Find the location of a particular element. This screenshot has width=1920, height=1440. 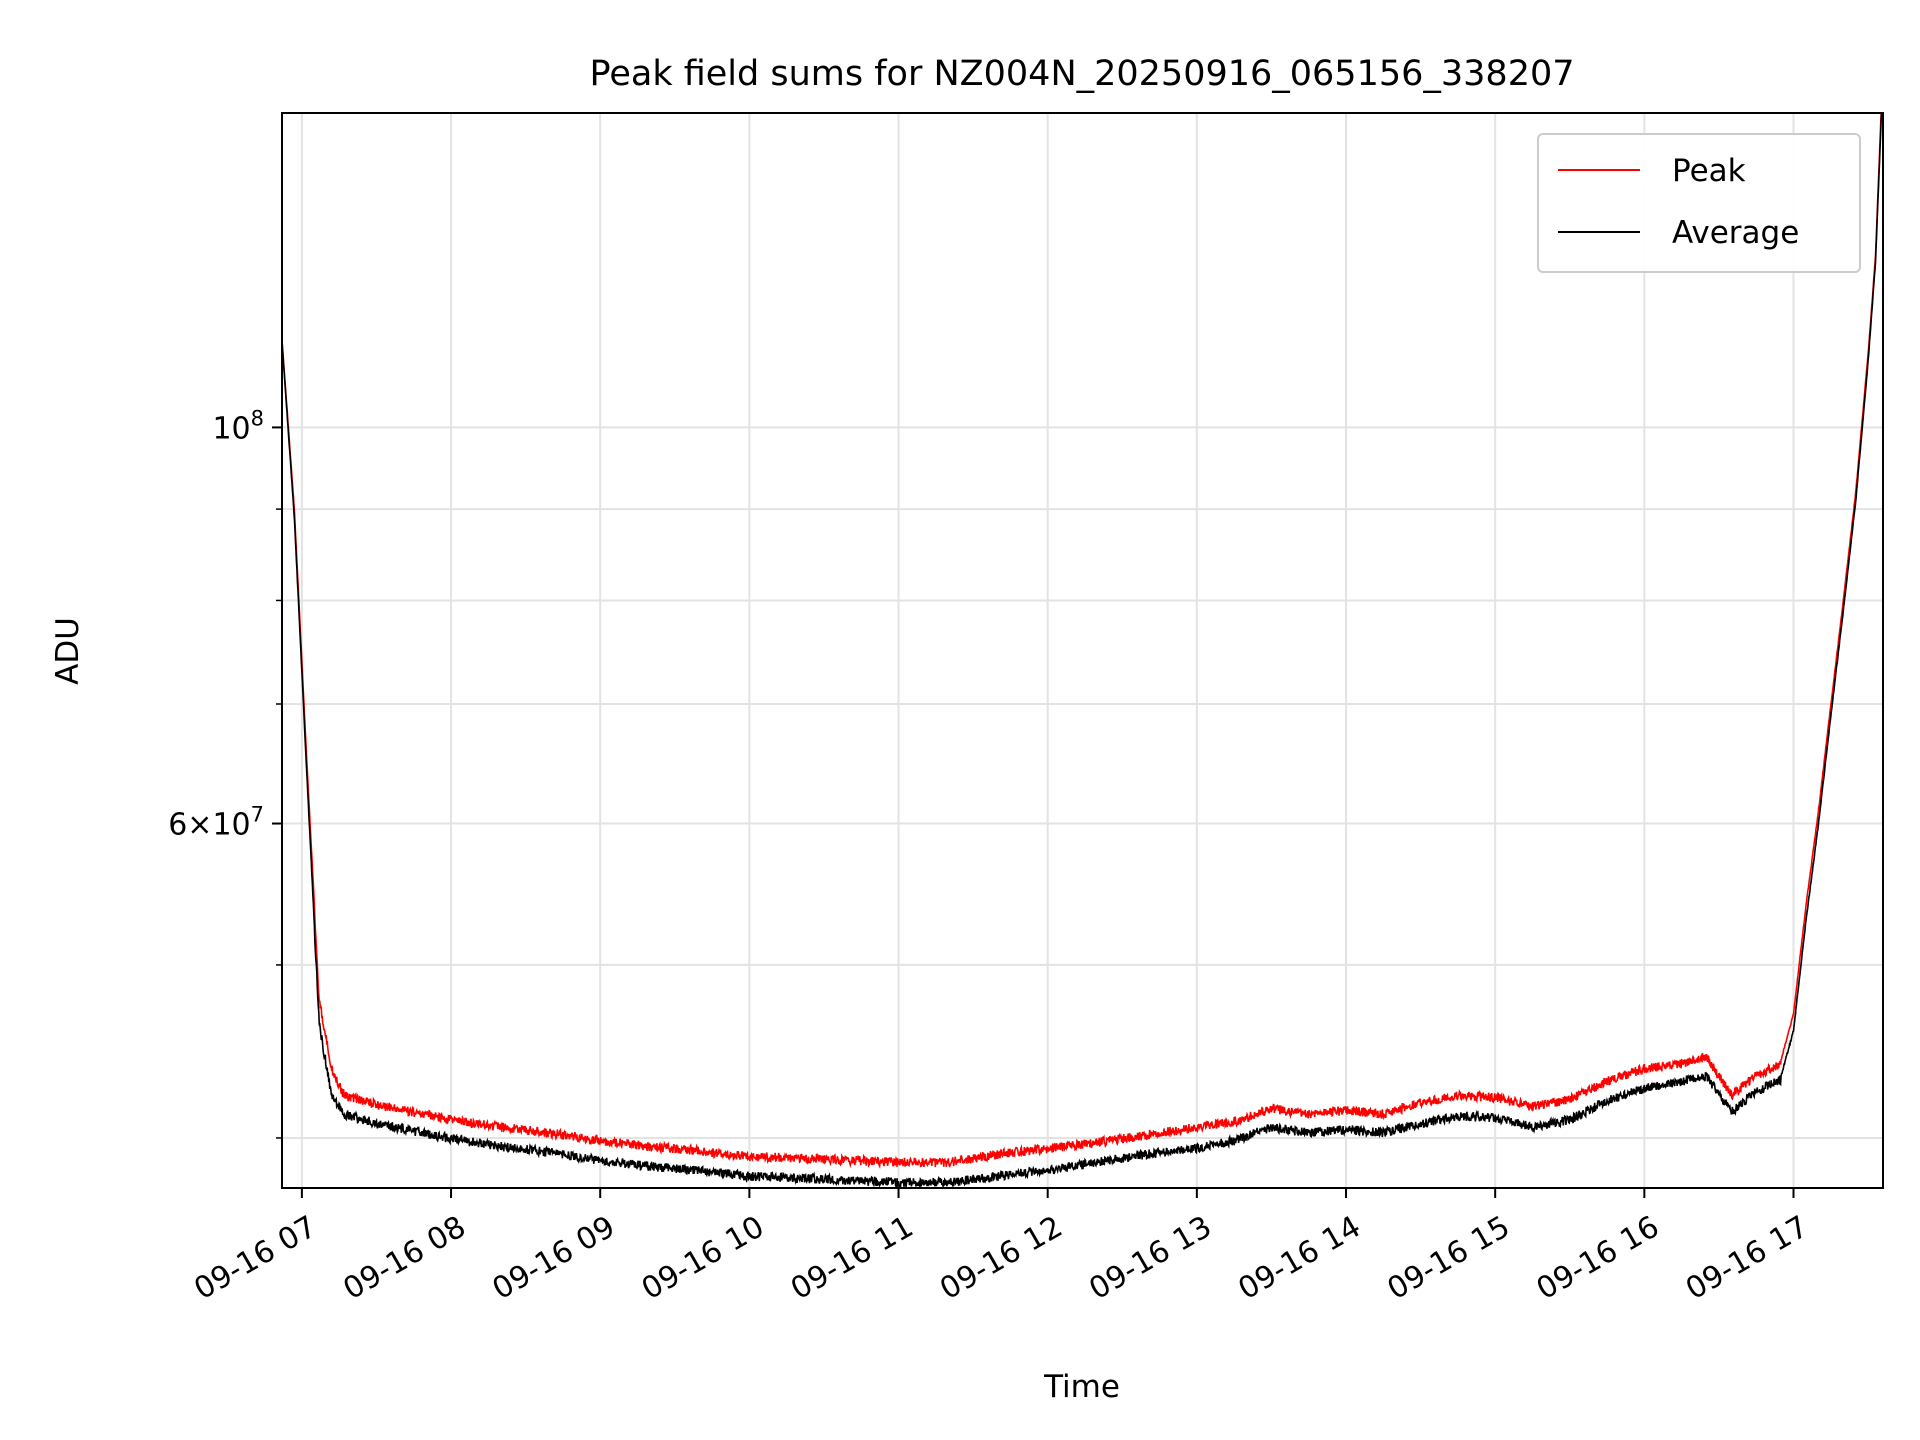

x-tick-label: 09-16 17 is located at coordinates (1747, 1258).